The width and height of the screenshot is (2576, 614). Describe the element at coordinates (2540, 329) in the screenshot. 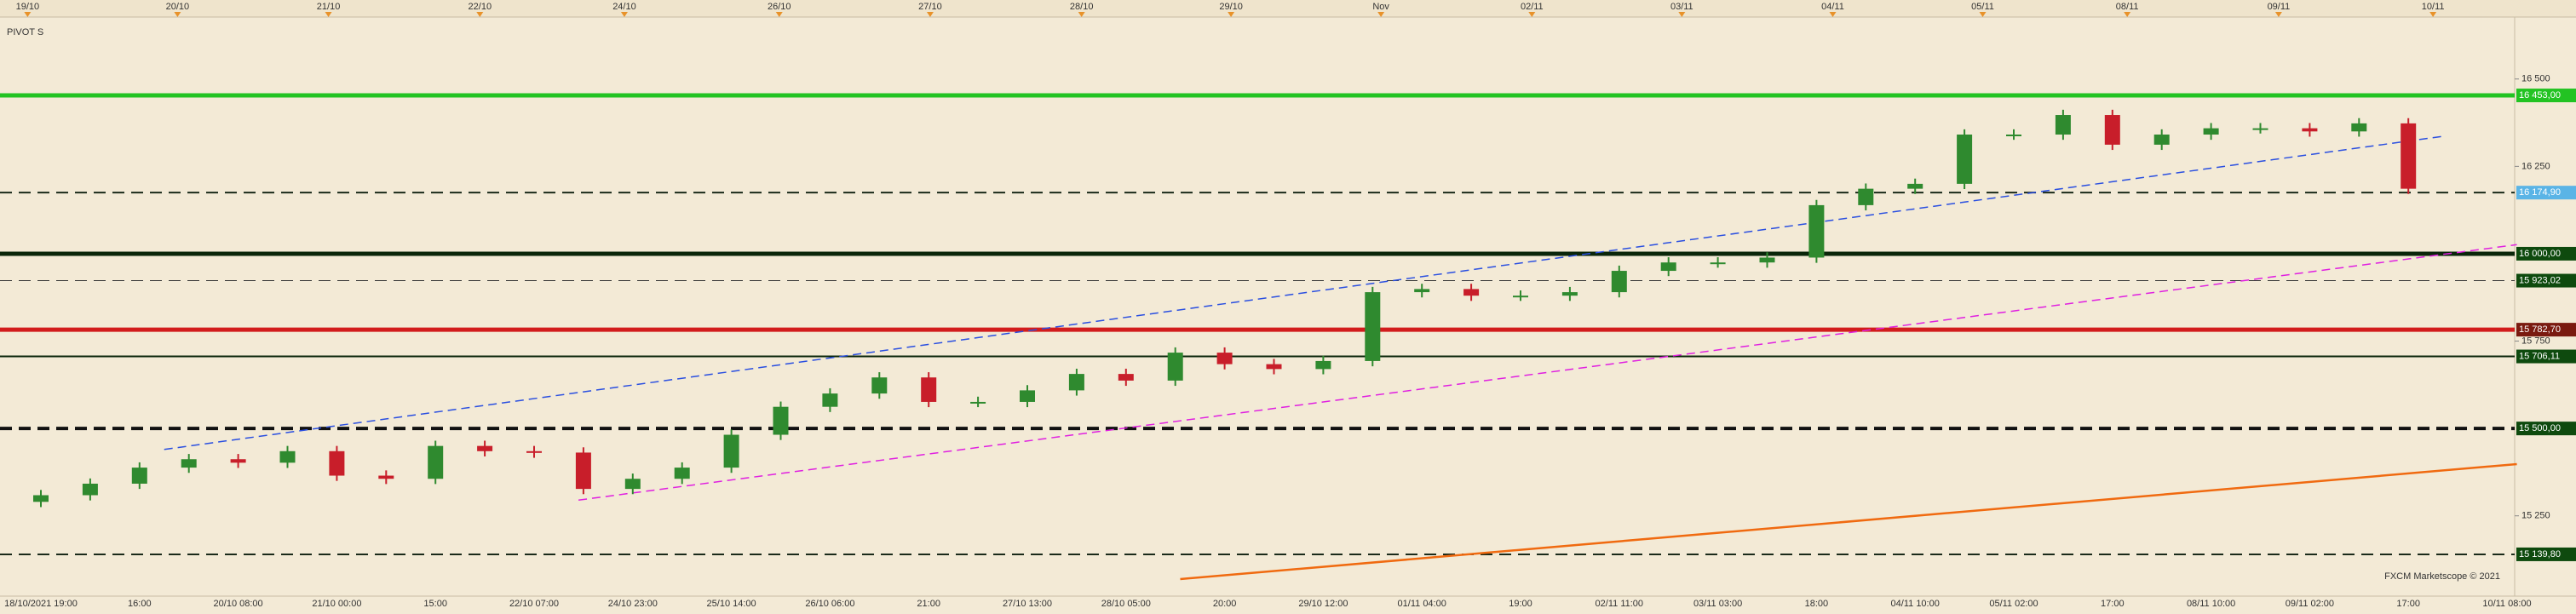

I see `level-label: 15 782,70` at that location.